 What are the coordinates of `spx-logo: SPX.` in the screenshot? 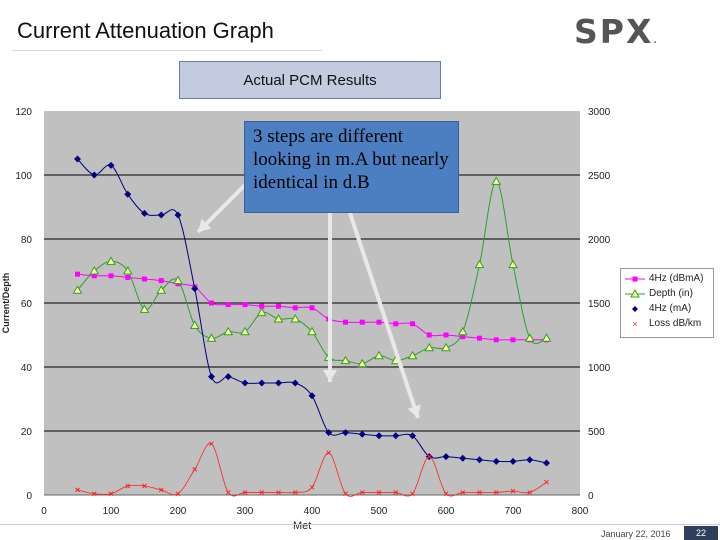 It's located at (615, 31).